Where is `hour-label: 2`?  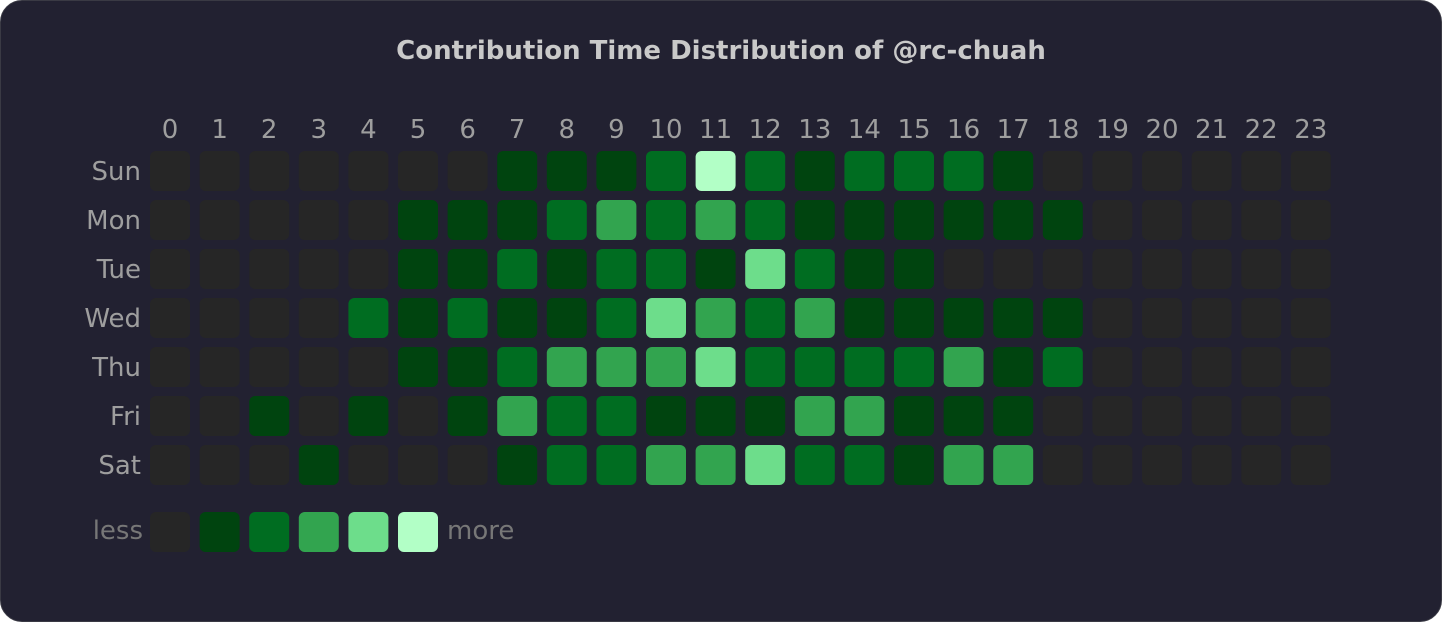 hour-label: 2 is located at coordinates (269, 130).